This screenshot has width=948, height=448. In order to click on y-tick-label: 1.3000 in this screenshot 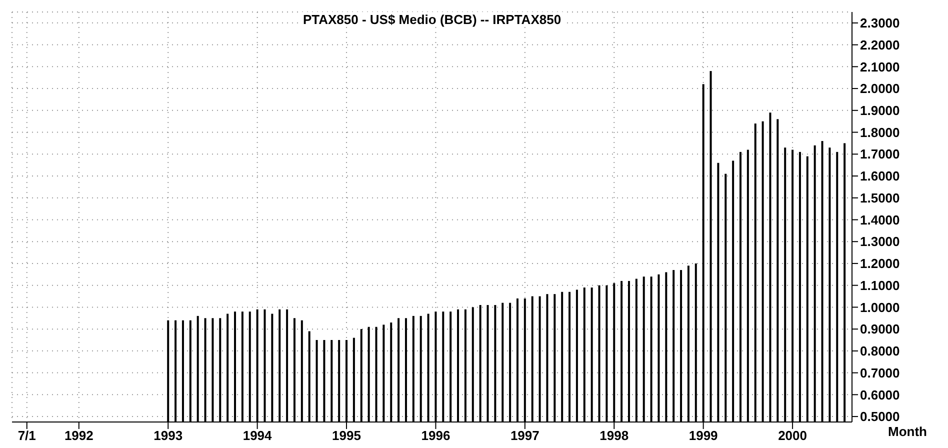, I will do `click(880, 242)`.